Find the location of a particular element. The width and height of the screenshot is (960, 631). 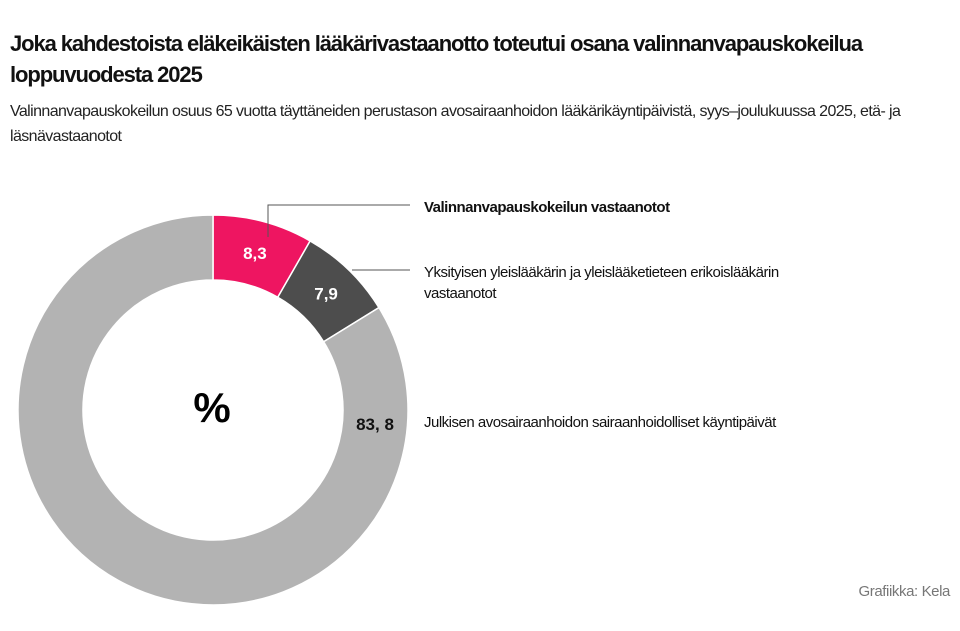

center-label: % is located at coordinates (211, 407).